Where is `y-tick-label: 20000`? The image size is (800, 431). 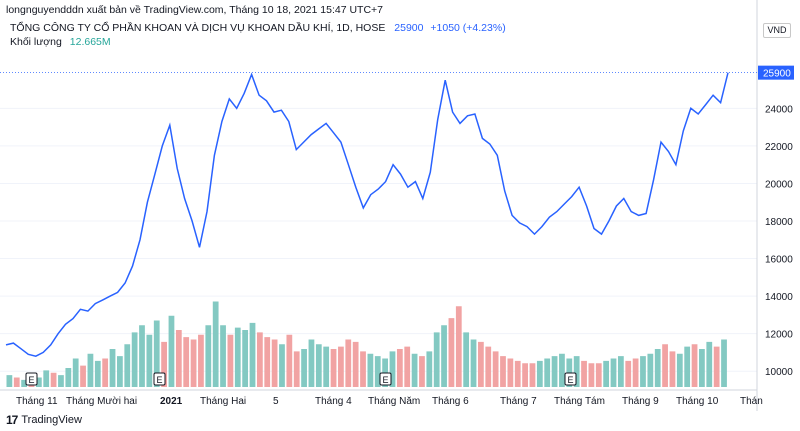 y-tick-label: 20000 is located at coordinates (779, 184).